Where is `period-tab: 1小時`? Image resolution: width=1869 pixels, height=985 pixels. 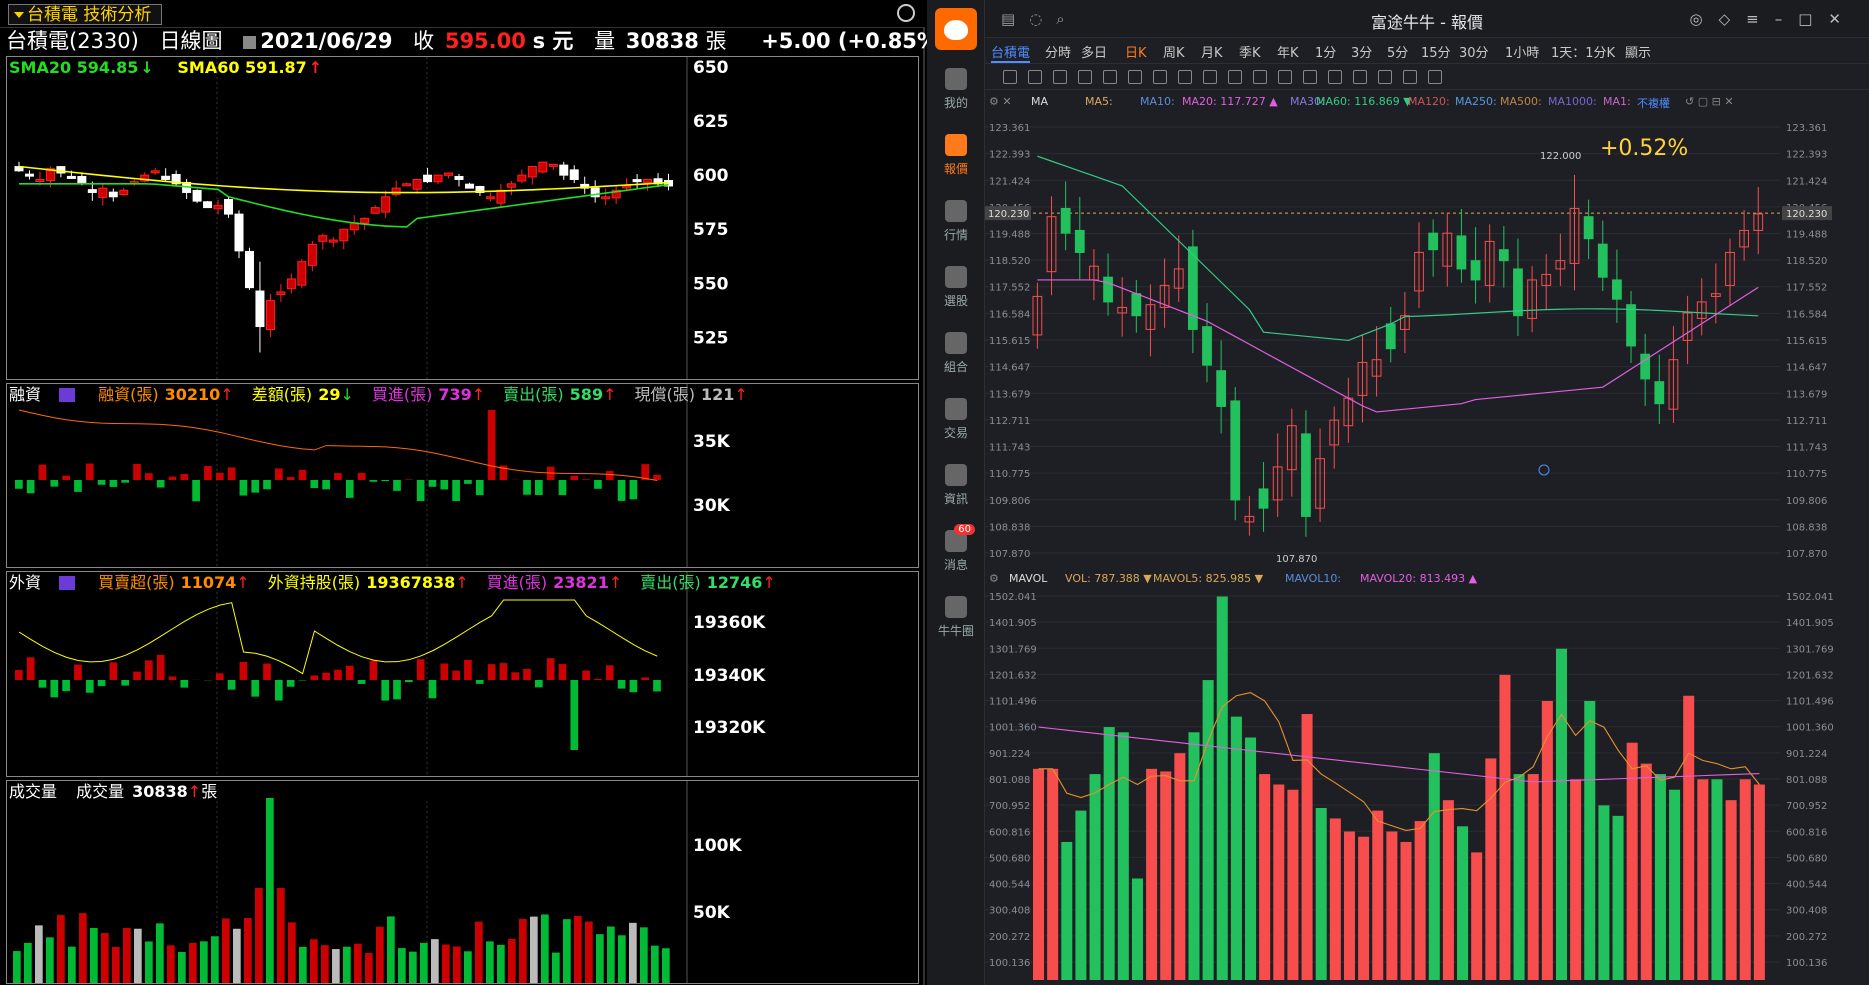
period-tab: 1小時 is located at coordinates (1522, 53).